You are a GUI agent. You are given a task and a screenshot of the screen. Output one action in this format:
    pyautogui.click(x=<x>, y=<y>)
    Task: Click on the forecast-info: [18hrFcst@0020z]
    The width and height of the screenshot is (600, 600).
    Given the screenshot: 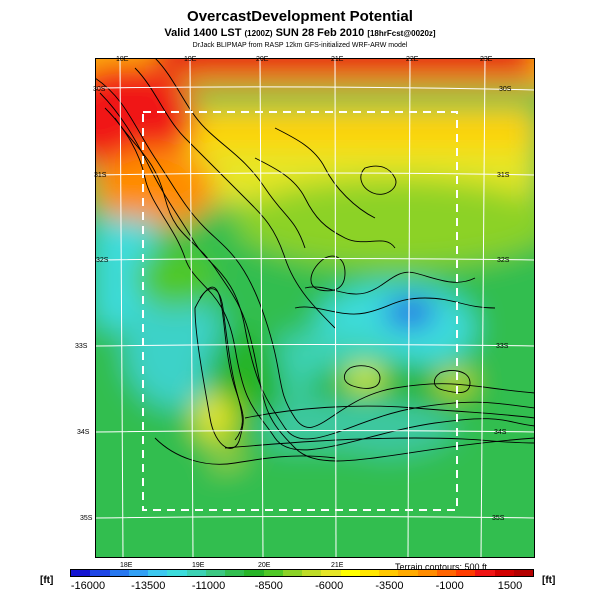 What is the action you would take?
    pyautogui.click(x=401, y=33)
    